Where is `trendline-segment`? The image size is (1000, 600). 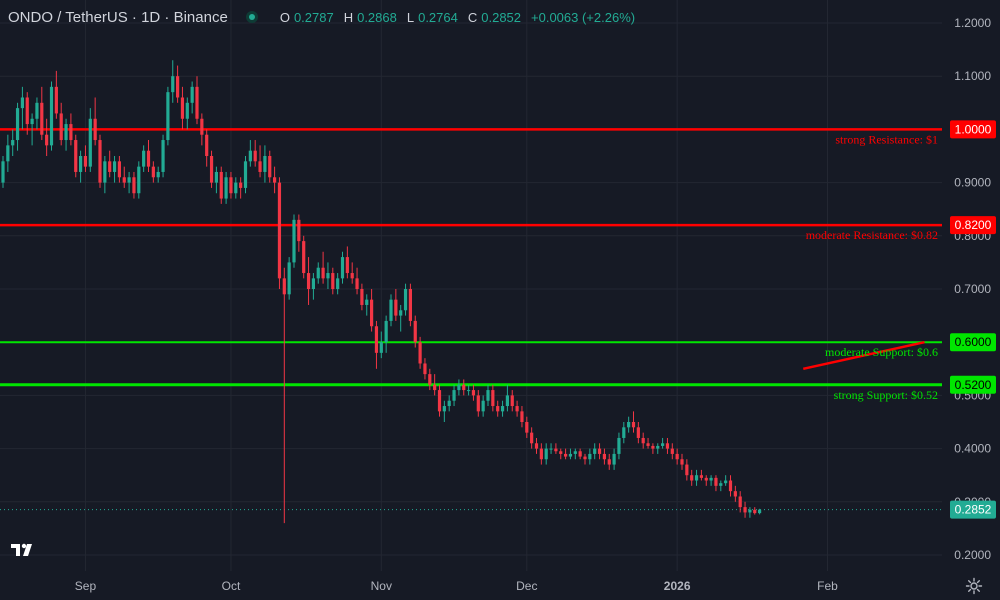
trendline-segment is located at coordinates (863, 355).